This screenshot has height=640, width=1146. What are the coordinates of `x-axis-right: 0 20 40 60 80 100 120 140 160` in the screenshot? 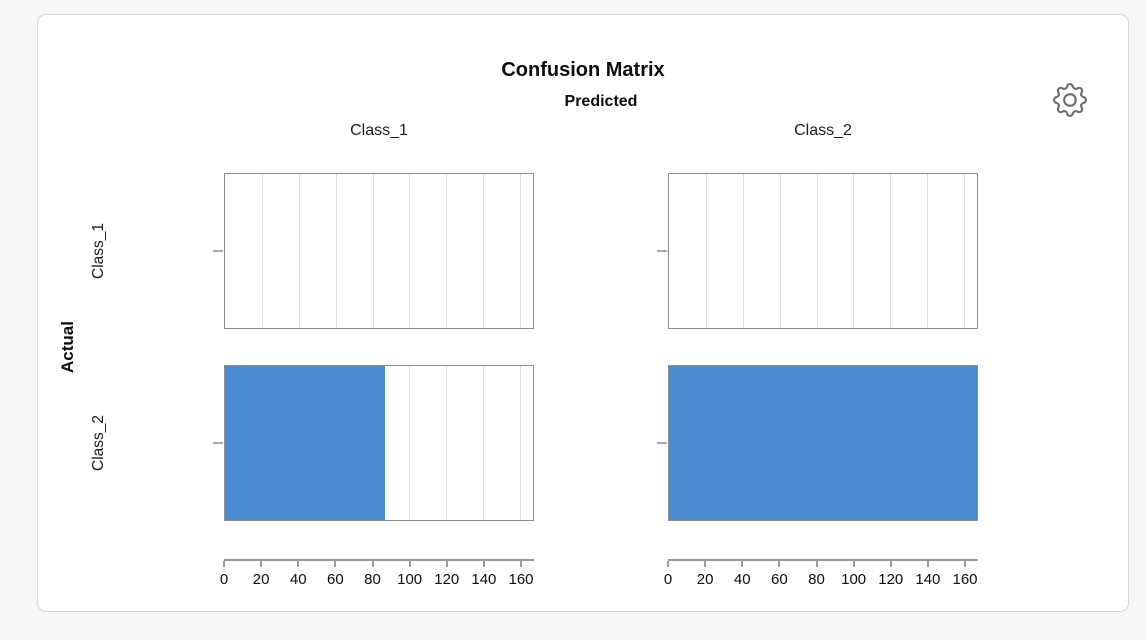 It's located at (821, 581).